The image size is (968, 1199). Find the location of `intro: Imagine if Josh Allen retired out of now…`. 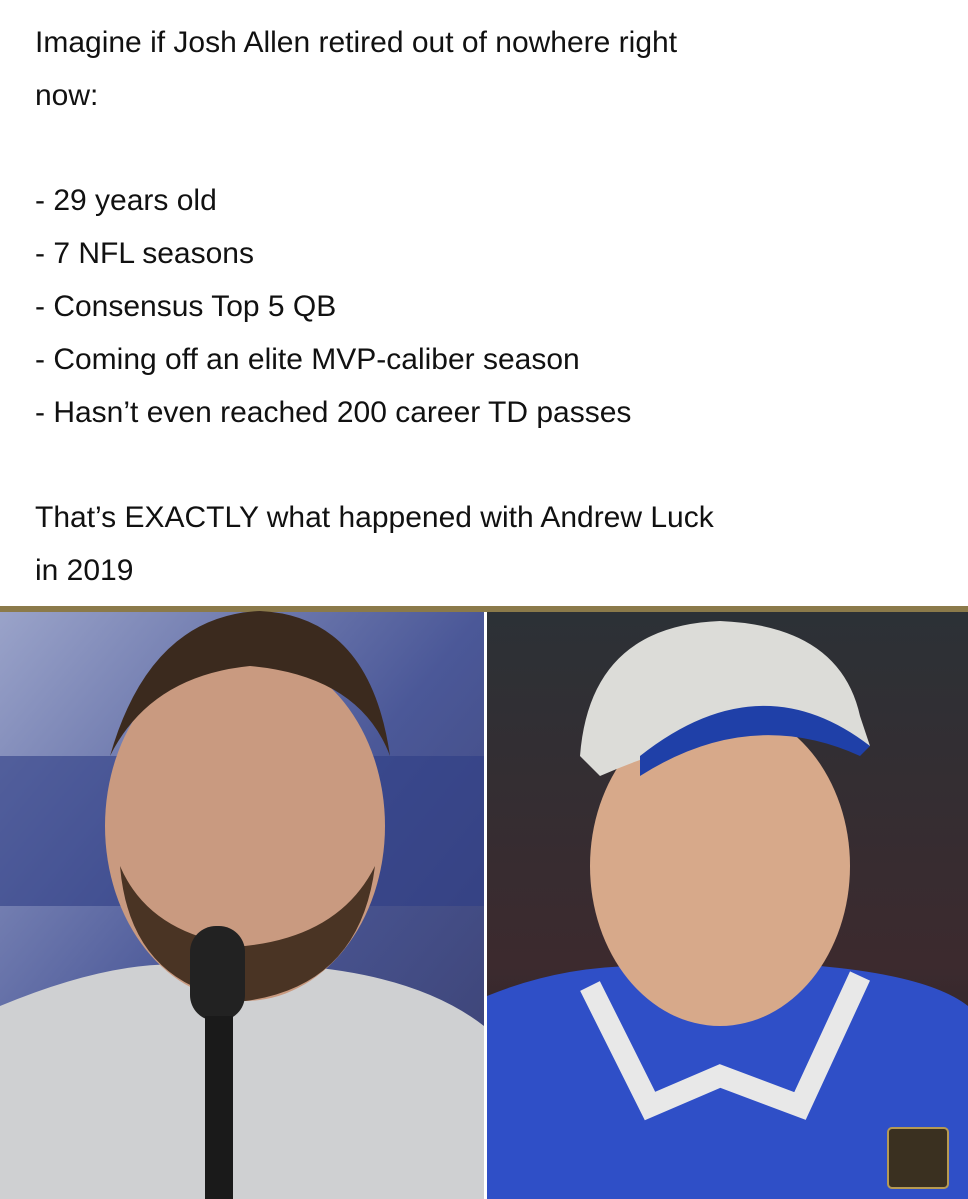

intro: Imagine if Josh Allen retired out of now… is located at coordinates (490, 69).